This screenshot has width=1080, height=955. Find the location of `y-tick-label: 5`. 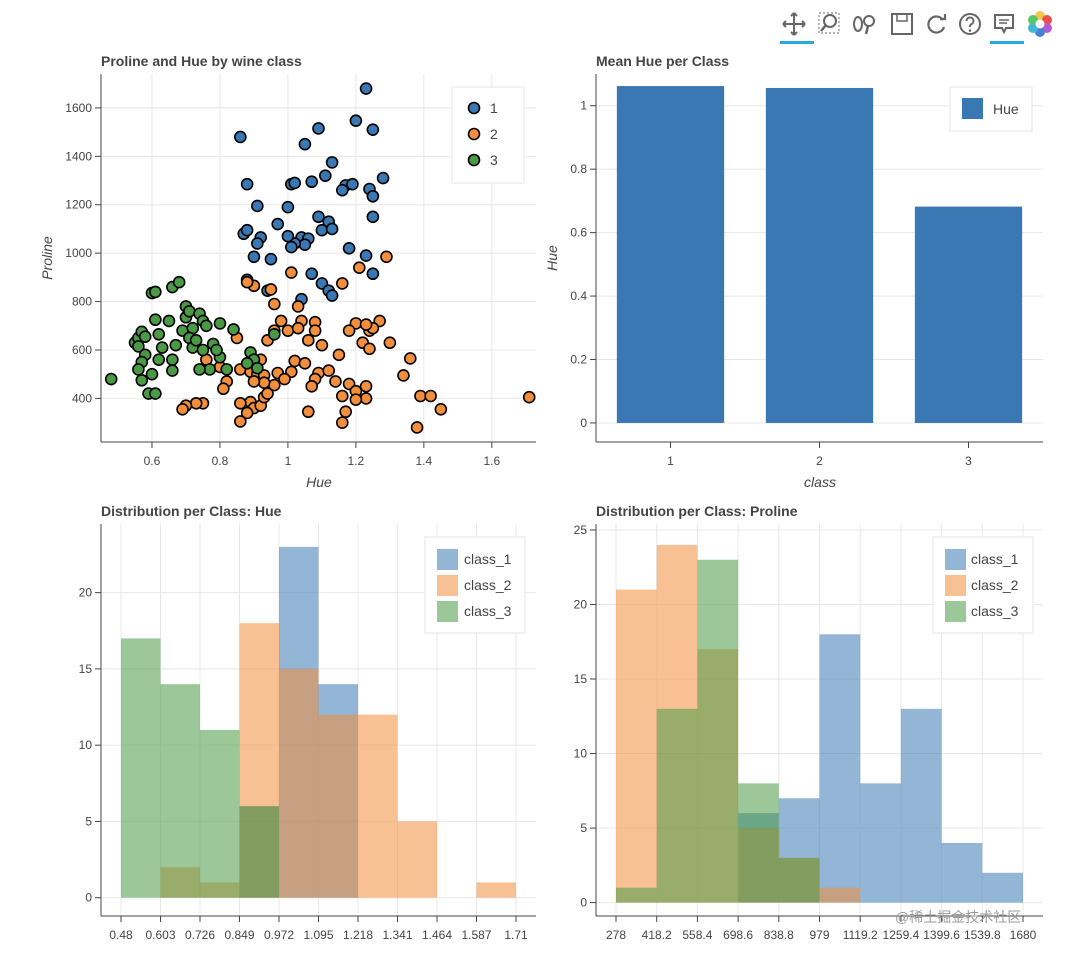

y-tick-label: 5 is located at coordinates (583, 828).